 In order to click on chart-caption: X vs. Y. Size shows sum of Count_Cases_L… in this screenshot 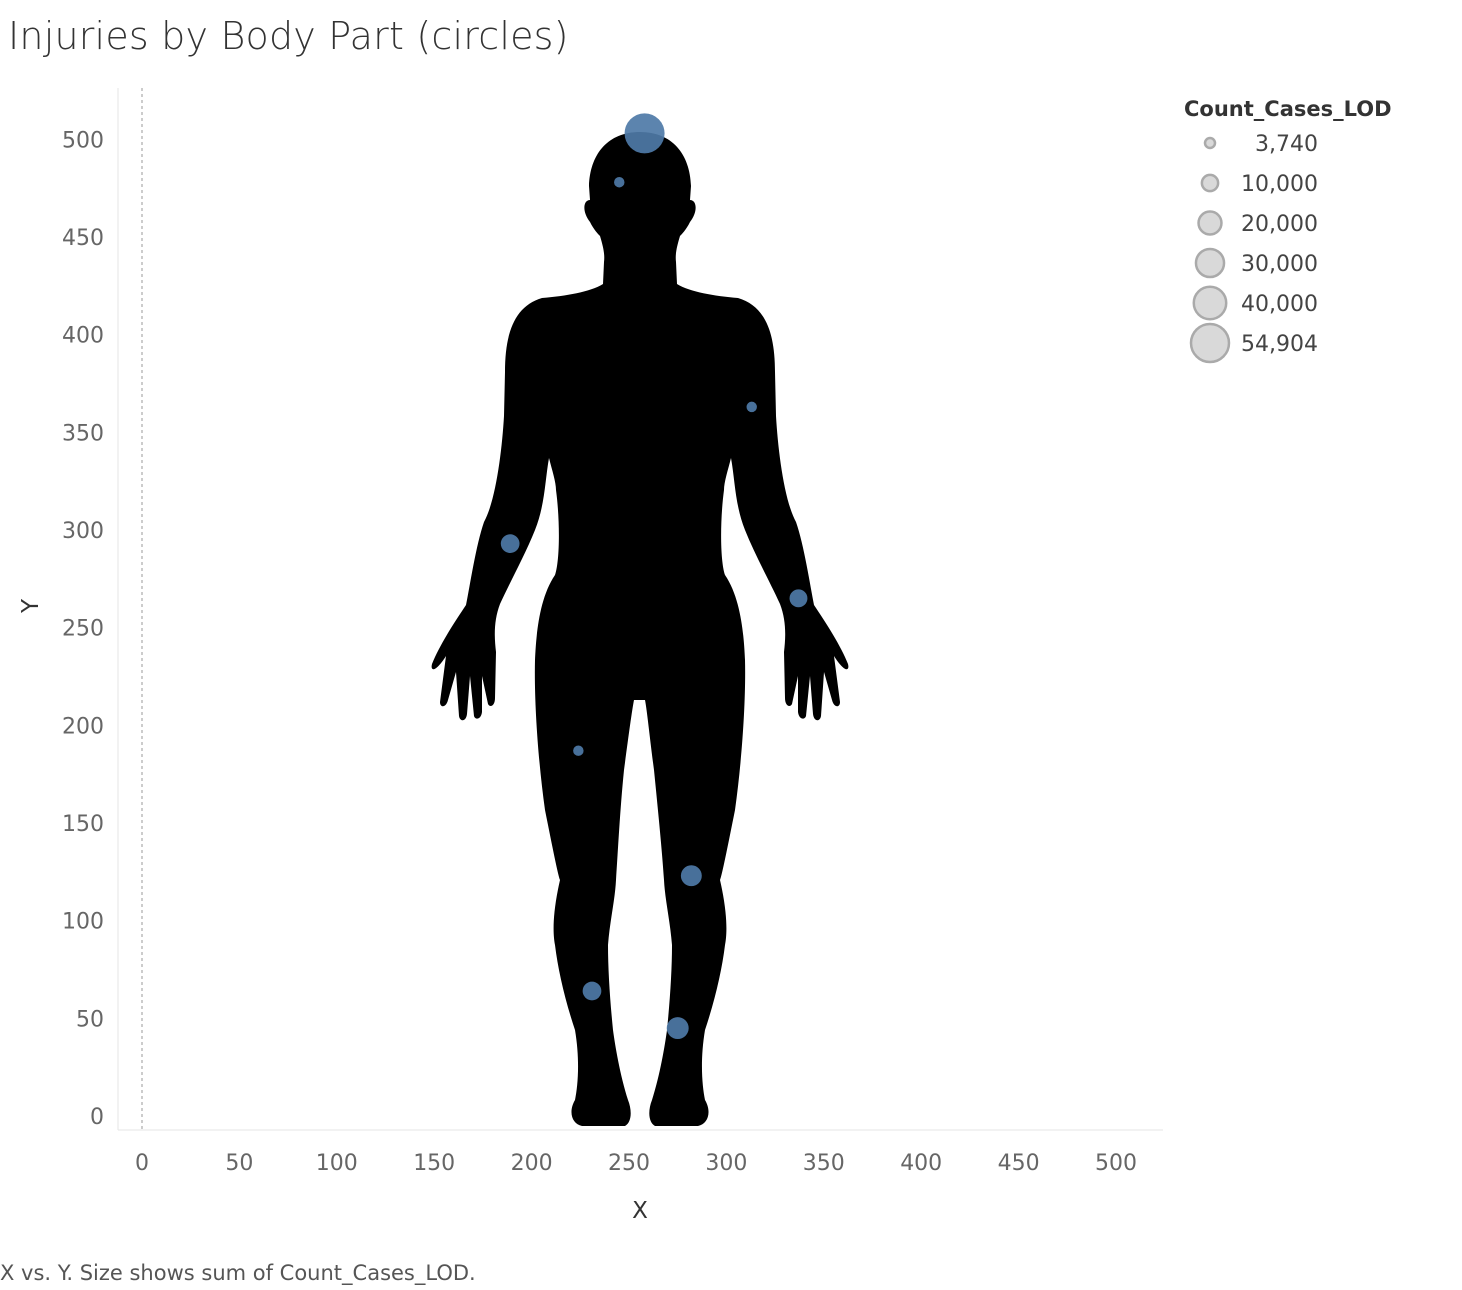, I will do `click(238, 1273)`.